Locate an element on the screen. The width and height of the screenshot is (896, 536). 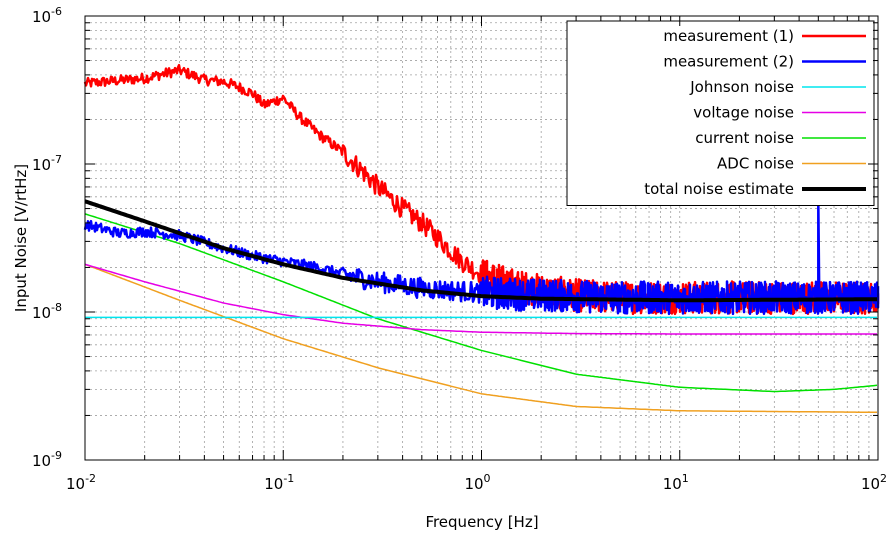
legend-label-measurement-2: measurement (2) is located at coordinates (728, 62).